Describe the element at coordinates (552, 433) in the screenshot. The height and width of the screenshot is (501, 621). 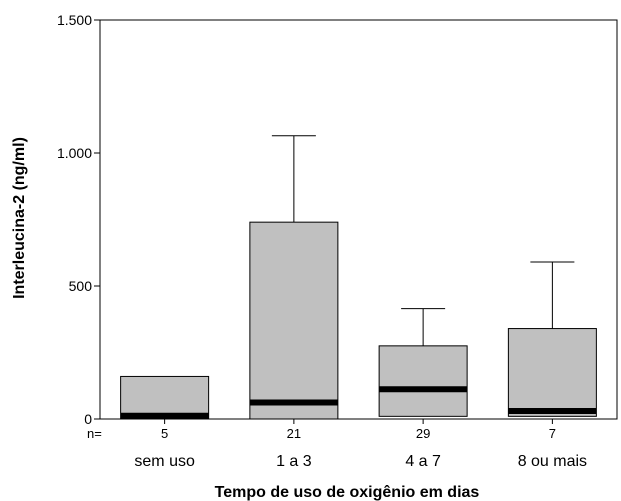
I see `n-value: 7` at that location.